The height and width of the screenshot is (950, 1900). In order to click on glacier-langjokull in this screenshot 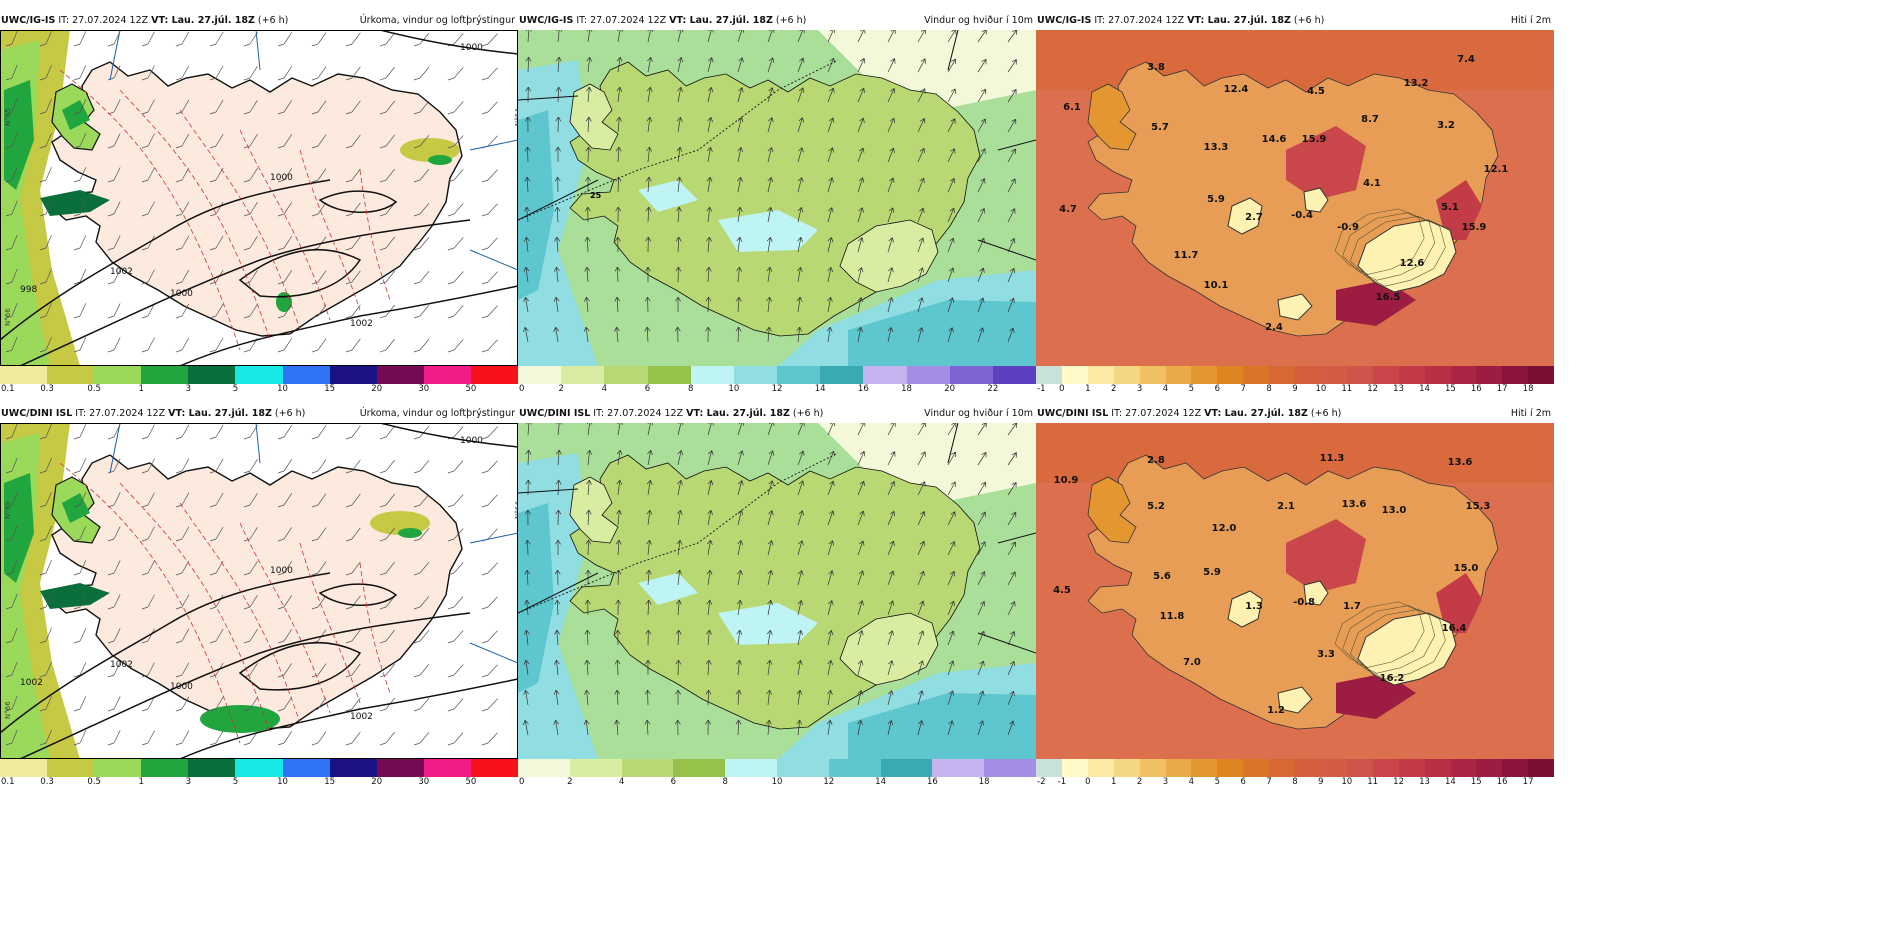, I will do `click(1245, 609)`.